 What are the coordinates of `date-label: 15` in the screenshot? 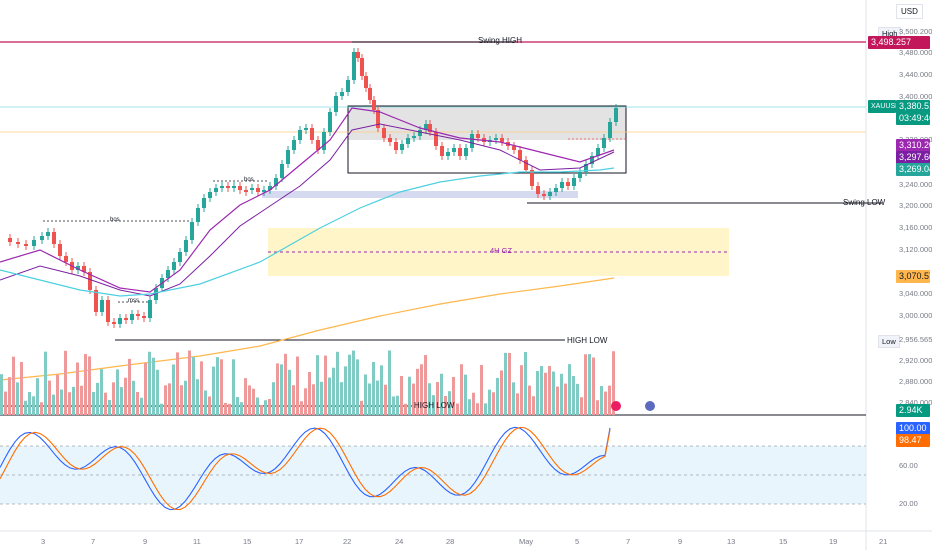 It's located at (783, 541).